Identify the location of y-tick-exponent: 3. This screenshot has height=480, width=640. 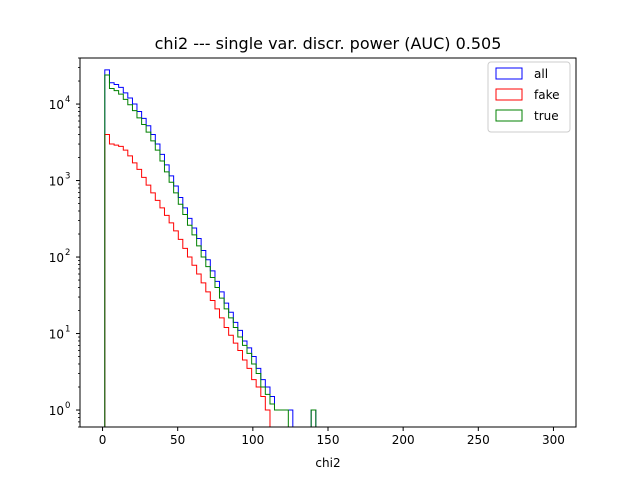
(67, 177).